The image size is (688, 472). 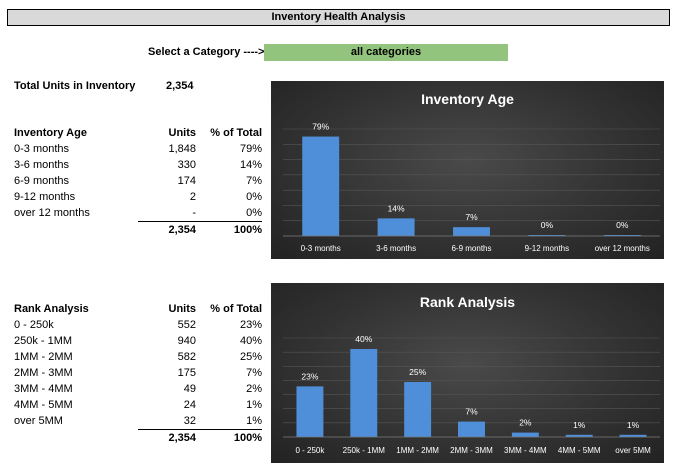 What do you see at coordinates (525, 423) in the screenshot?
I see `data-label: 2%` at bounding box center [525, 423].